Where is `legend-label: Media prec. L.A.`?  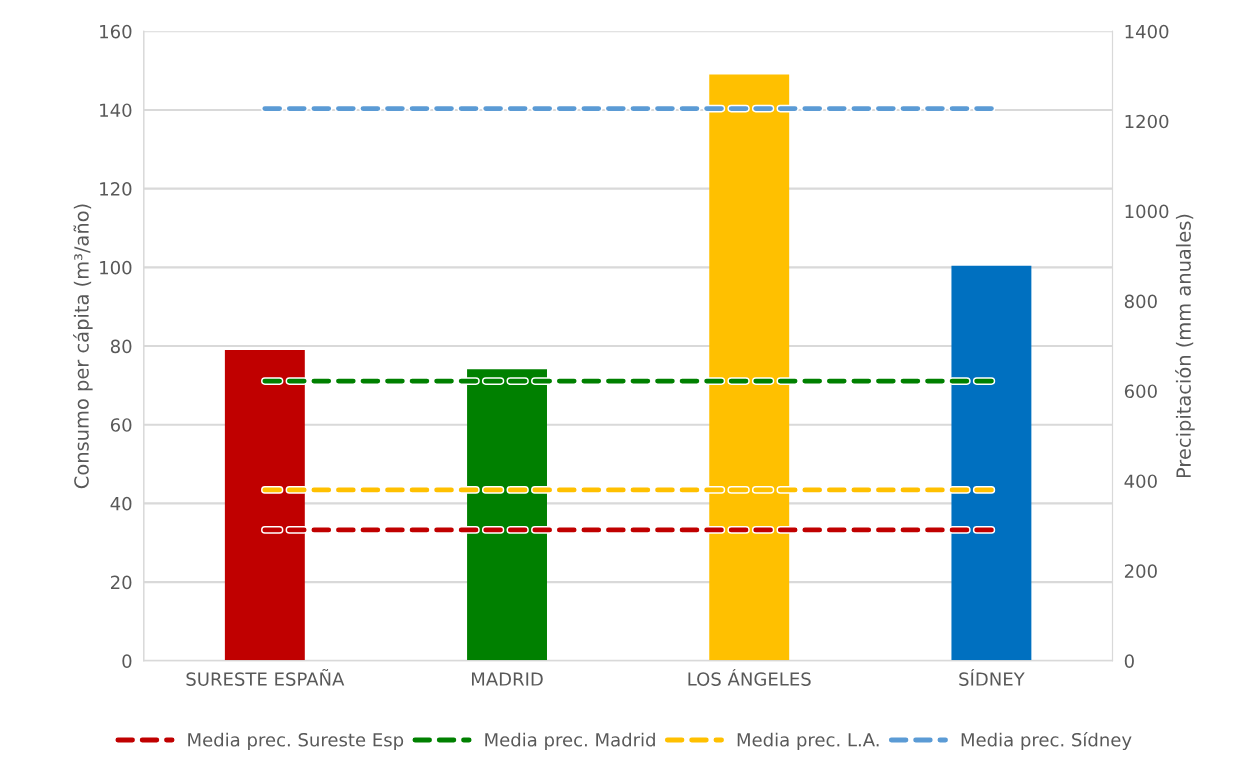 legend-label: Media prec. L.A. is located at coordinates (808, 741).